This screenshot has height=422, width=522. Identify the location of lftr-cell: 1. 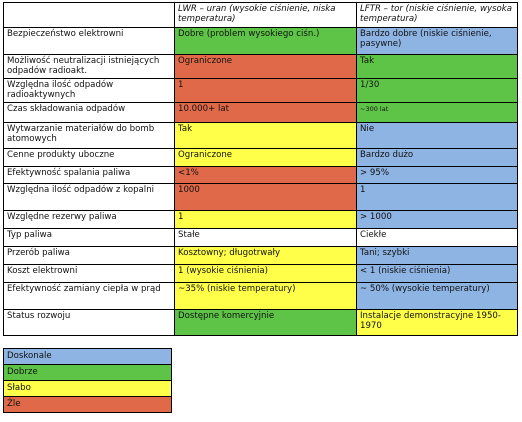
(437, 197).